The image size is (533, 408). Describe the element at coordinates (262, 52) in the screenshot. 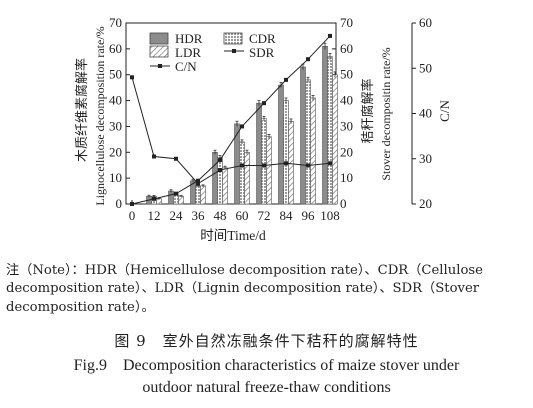

I see `legend-label-sdr: SDR` at that location.